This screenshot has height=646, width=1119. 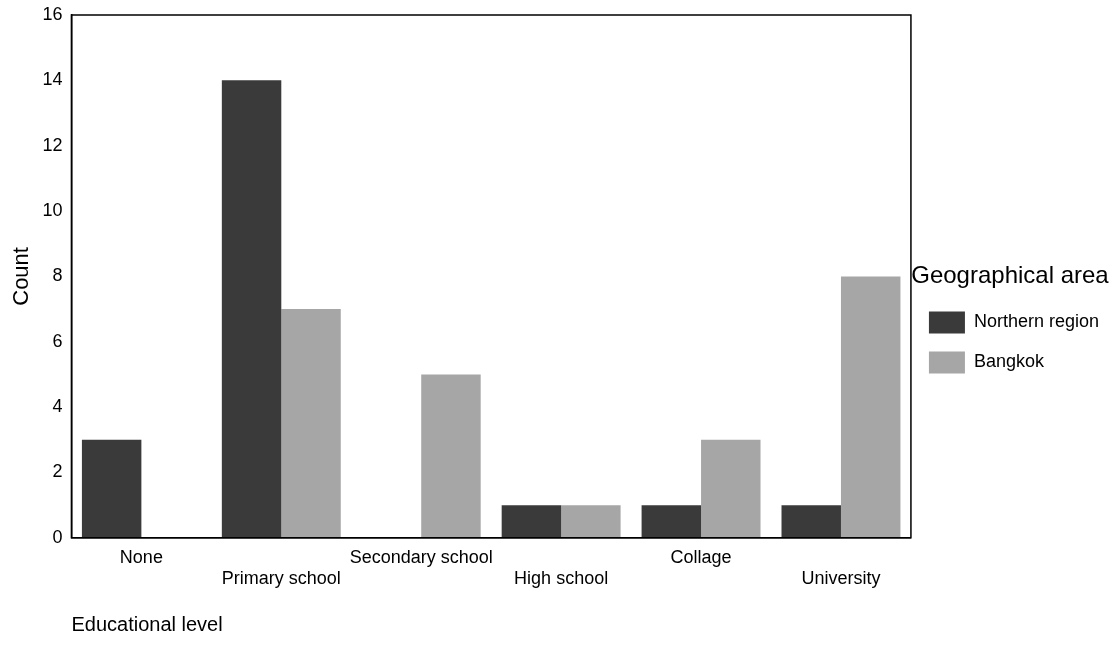 I want to click on y-tick-label: 4, so click(x=57, y=406).